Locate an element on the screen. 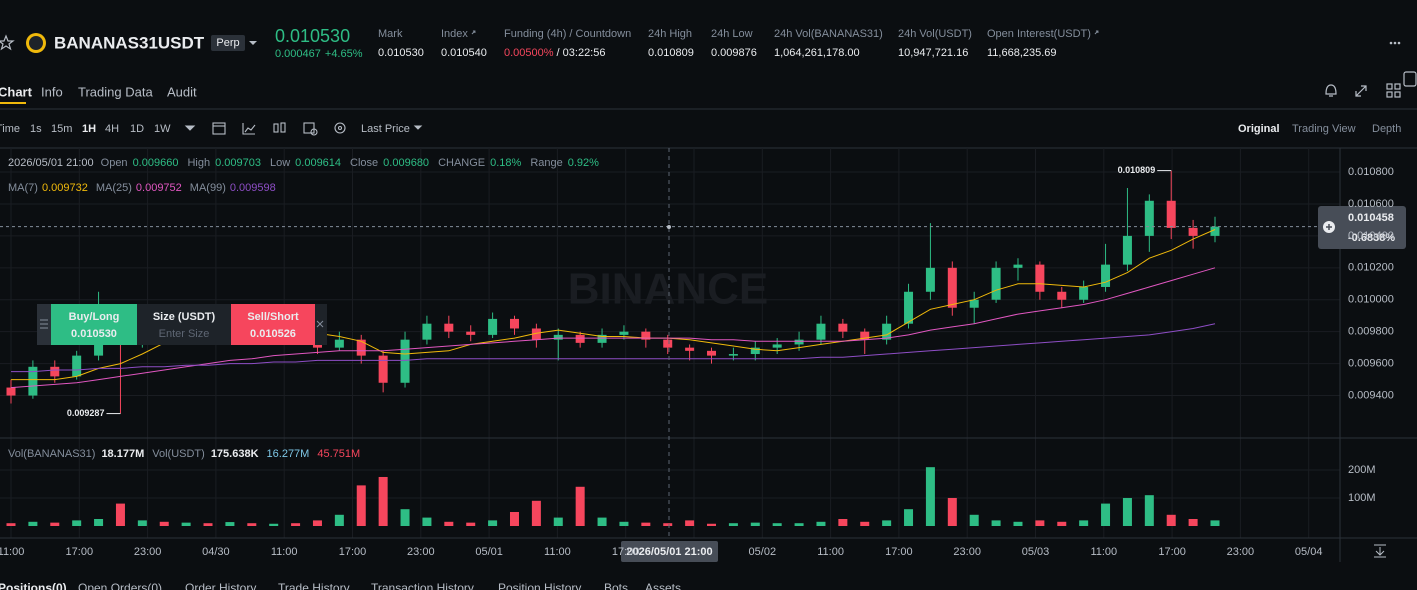 The width and height of the screenshot is (1417, 590). buy-button is located at coordinates (94, 324).